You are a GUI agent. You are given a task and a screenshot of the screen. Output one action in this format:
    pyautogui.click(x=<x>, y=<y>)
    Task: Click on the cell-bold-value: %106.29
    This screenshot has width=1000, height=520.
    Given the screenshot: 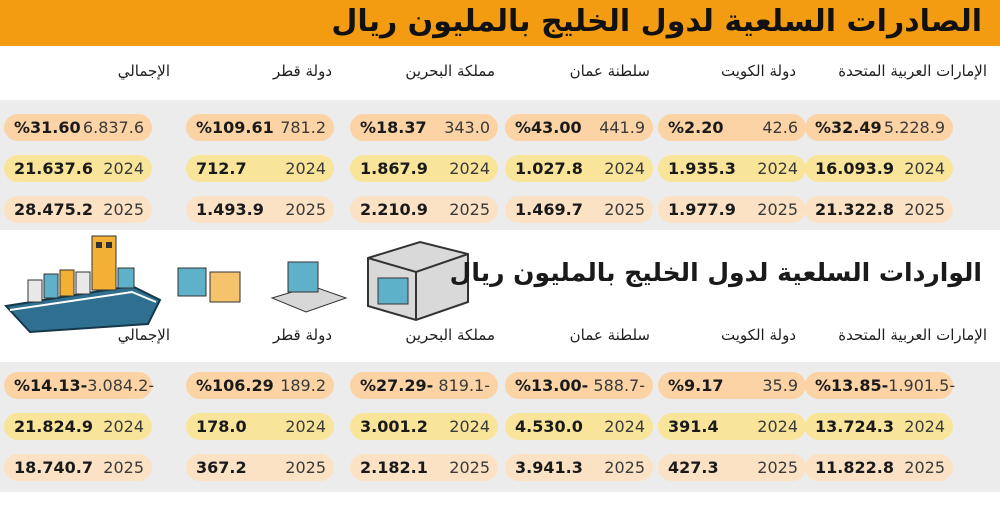 What is the action you would take?
    pyautogui.click(x=235, y=385)
    